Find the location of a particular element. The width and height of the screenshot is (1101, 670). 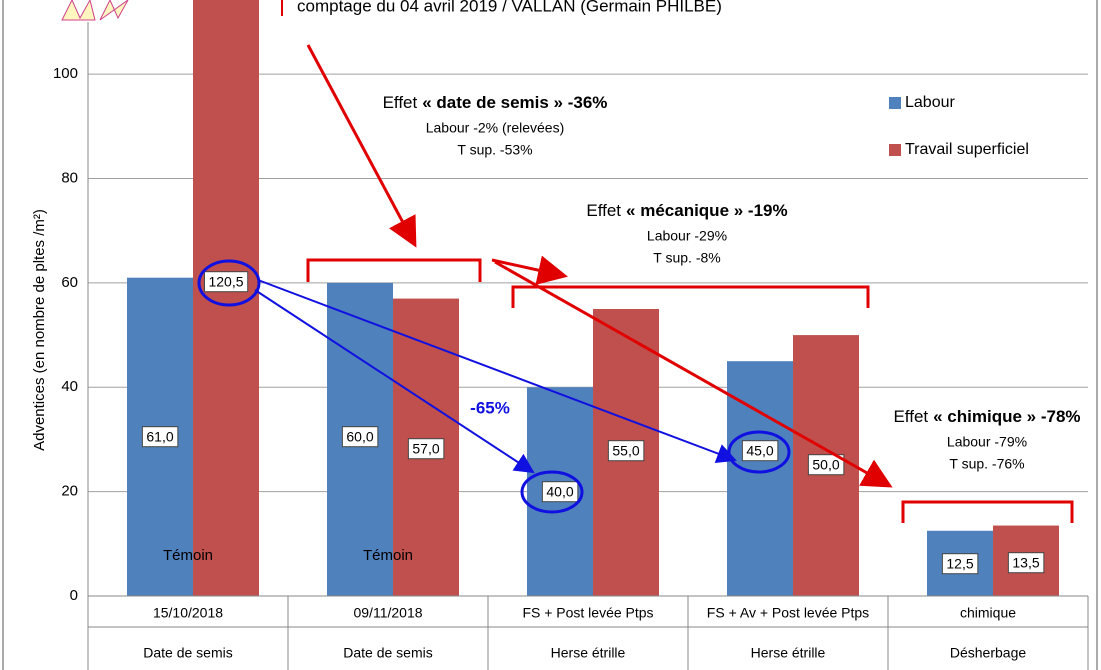

effect-line: Labour -29% is located at coordinates (687, 236).